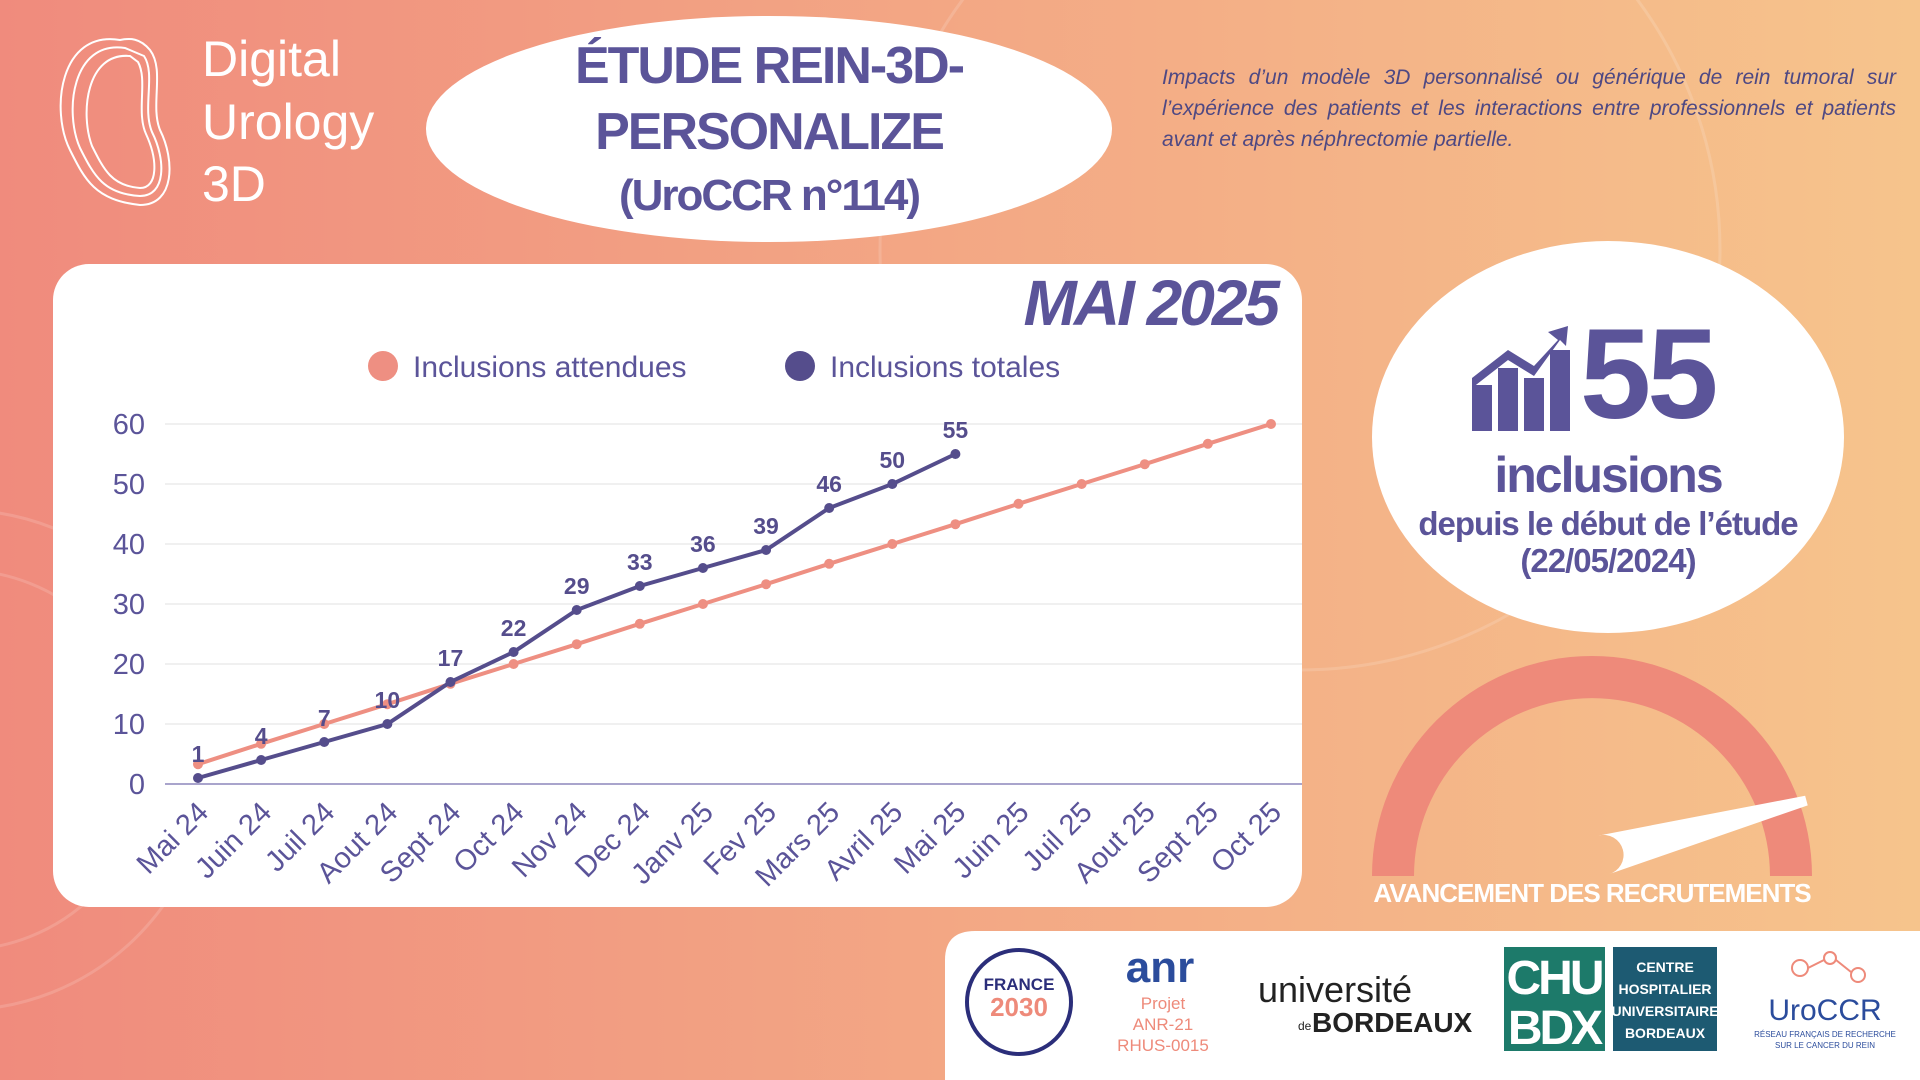  I want to click on growth-icon, so click(1521, 378).